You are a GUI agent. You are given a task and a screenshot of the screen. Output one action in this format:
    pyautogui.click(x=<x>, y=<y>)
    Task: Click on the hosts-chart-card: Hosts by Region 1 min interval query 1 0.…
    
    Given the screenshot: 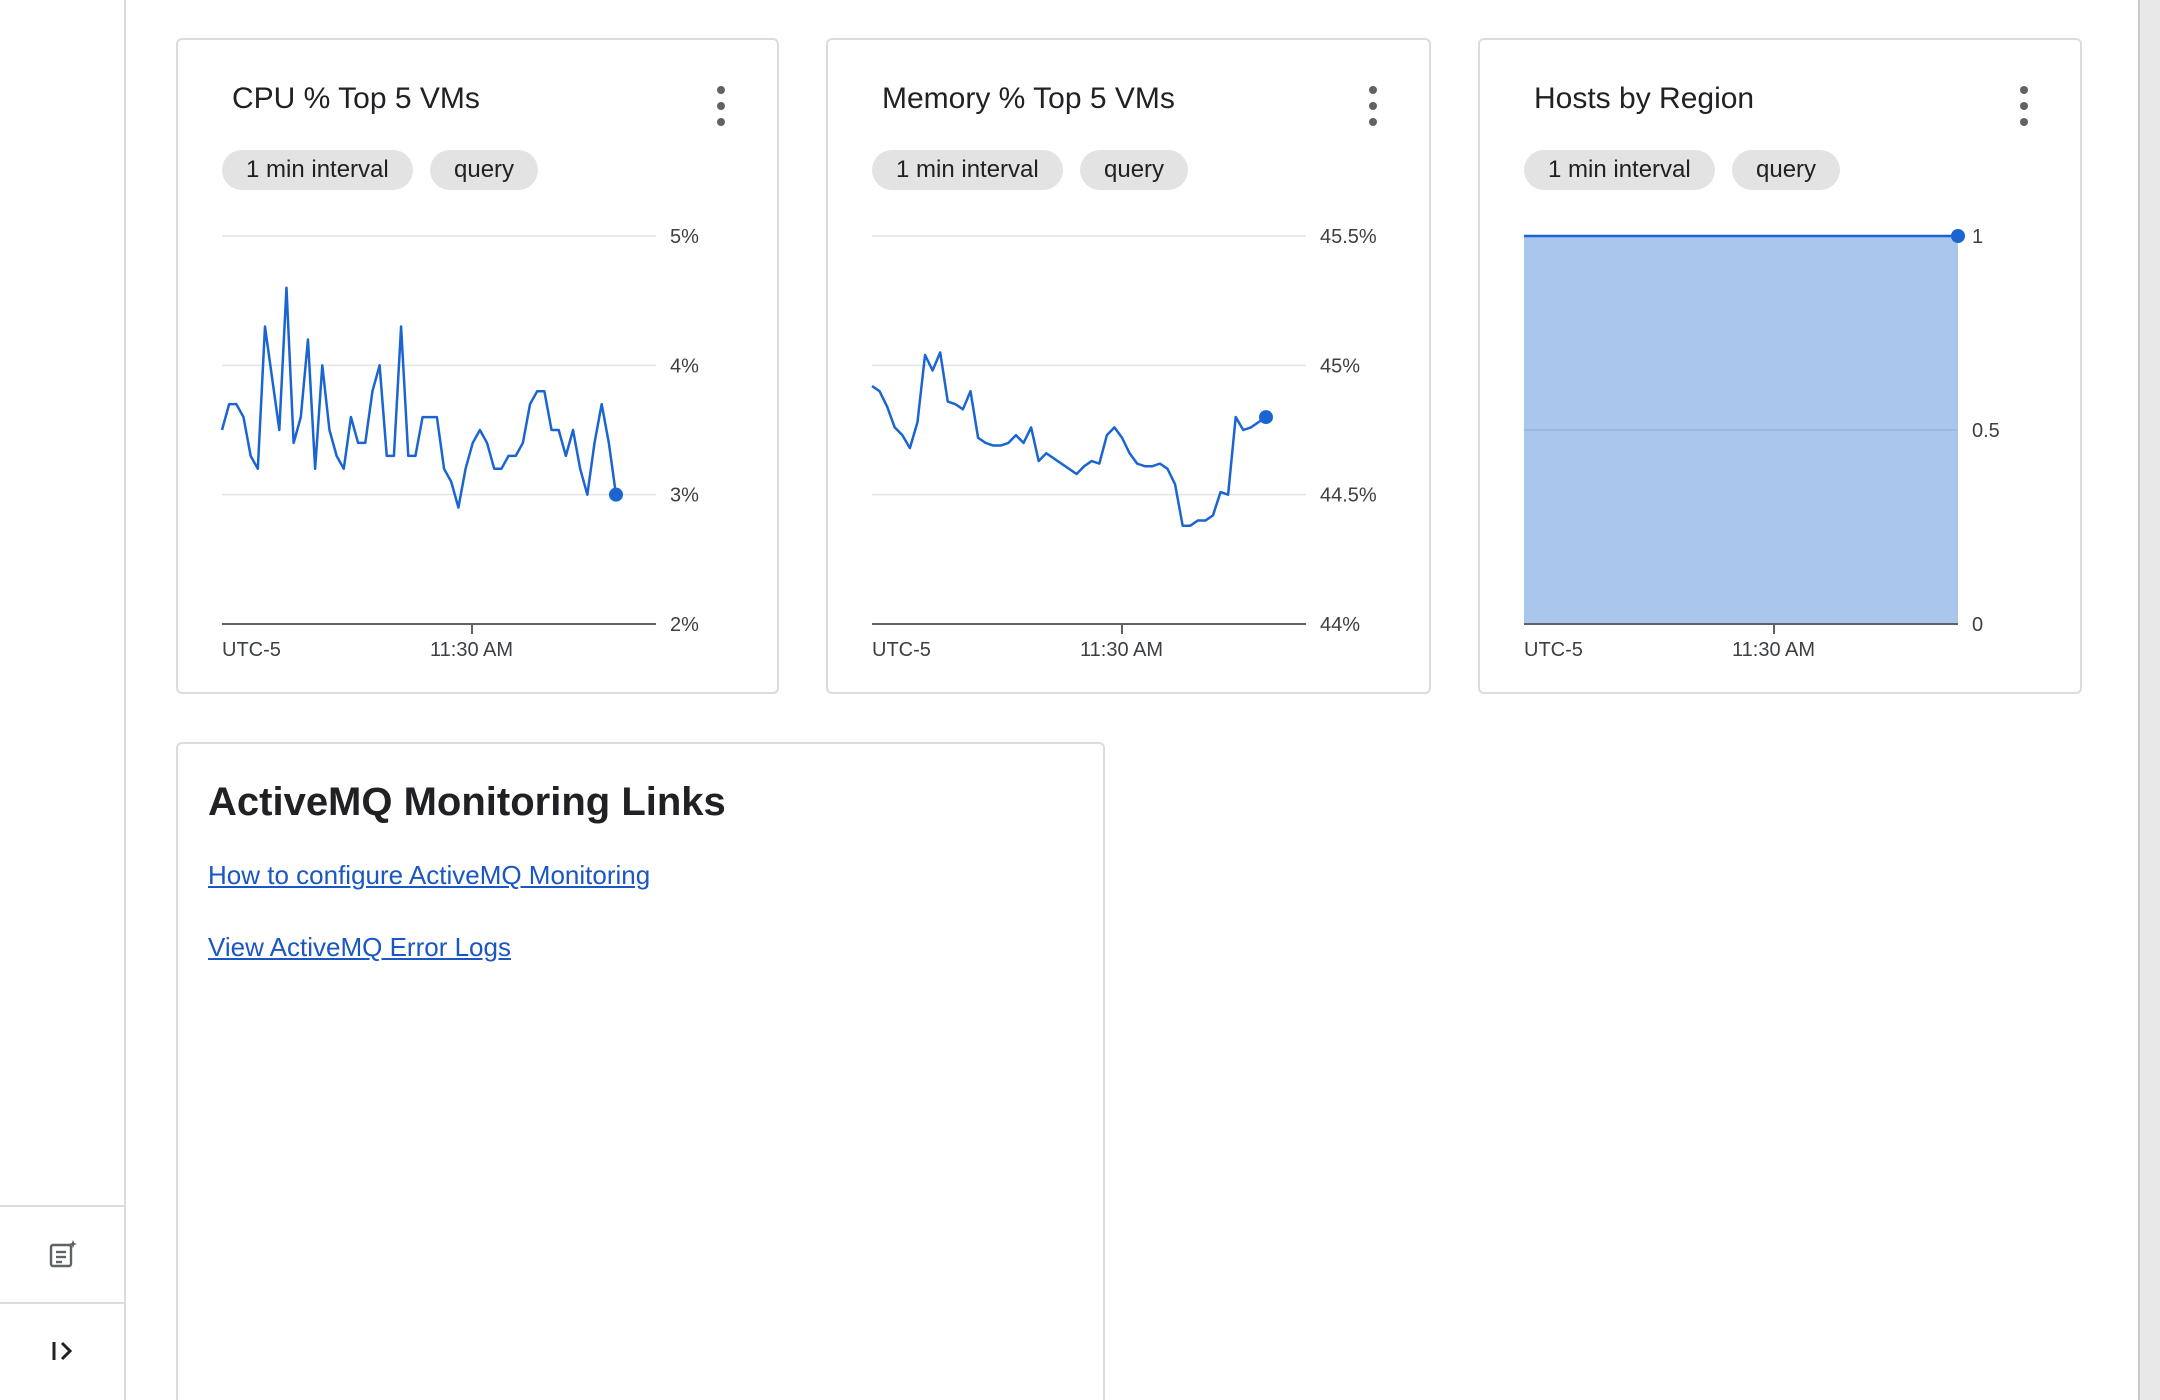 What is the action you would take?
    pyautogui.click(x=1780, y=366)
    